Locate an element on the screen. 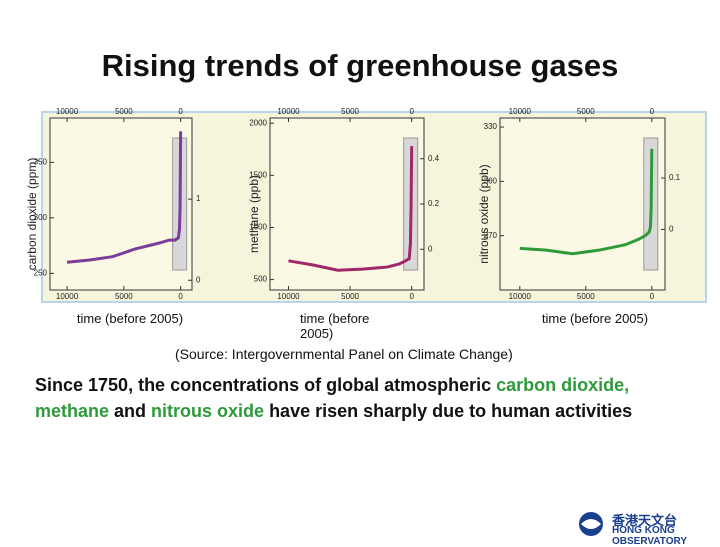  text: and is located at coordinates (130, 411).